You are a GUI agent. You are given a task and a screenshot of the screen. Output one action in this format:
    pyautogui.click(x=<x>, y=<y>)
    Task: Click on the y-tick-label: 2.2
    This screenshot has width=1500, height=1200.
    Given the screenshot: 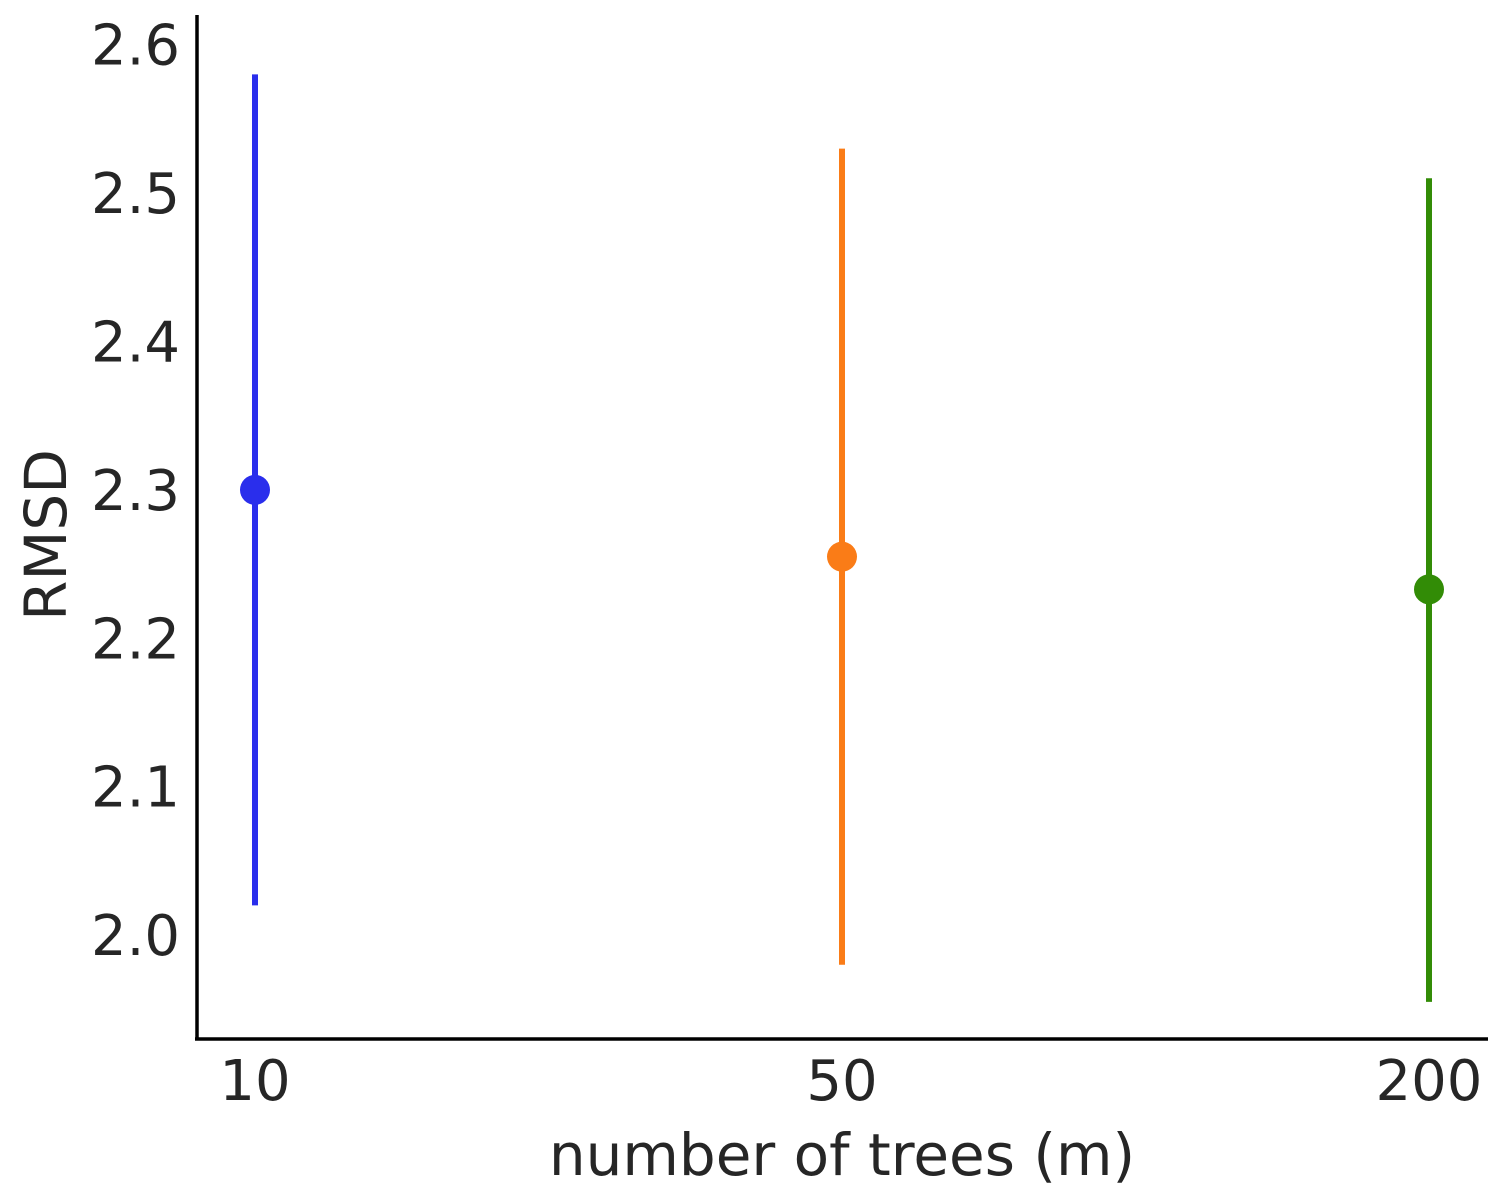 What is the action you would take?
    pyautogui.click(x=135, y=639)
    